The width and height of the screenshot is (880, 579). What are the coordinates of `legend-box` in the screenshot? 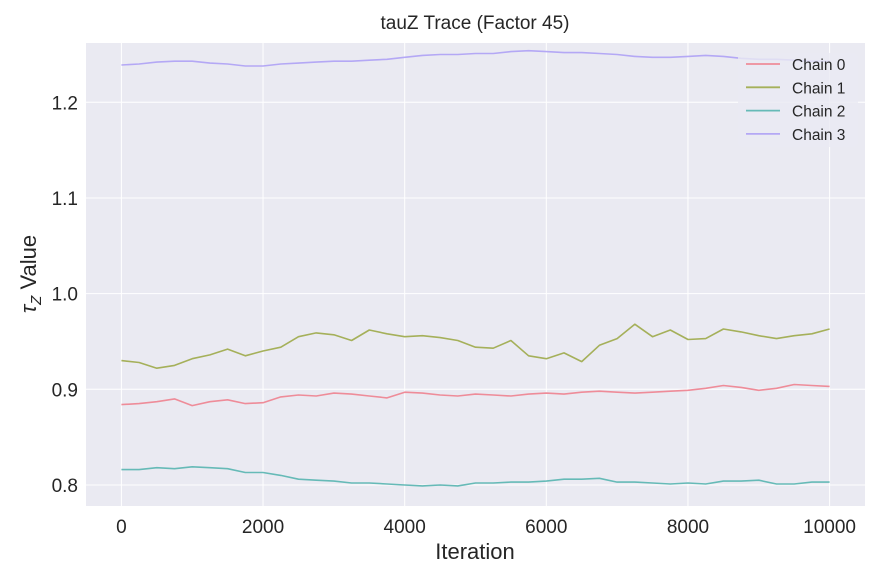 It's located at (798, 100).